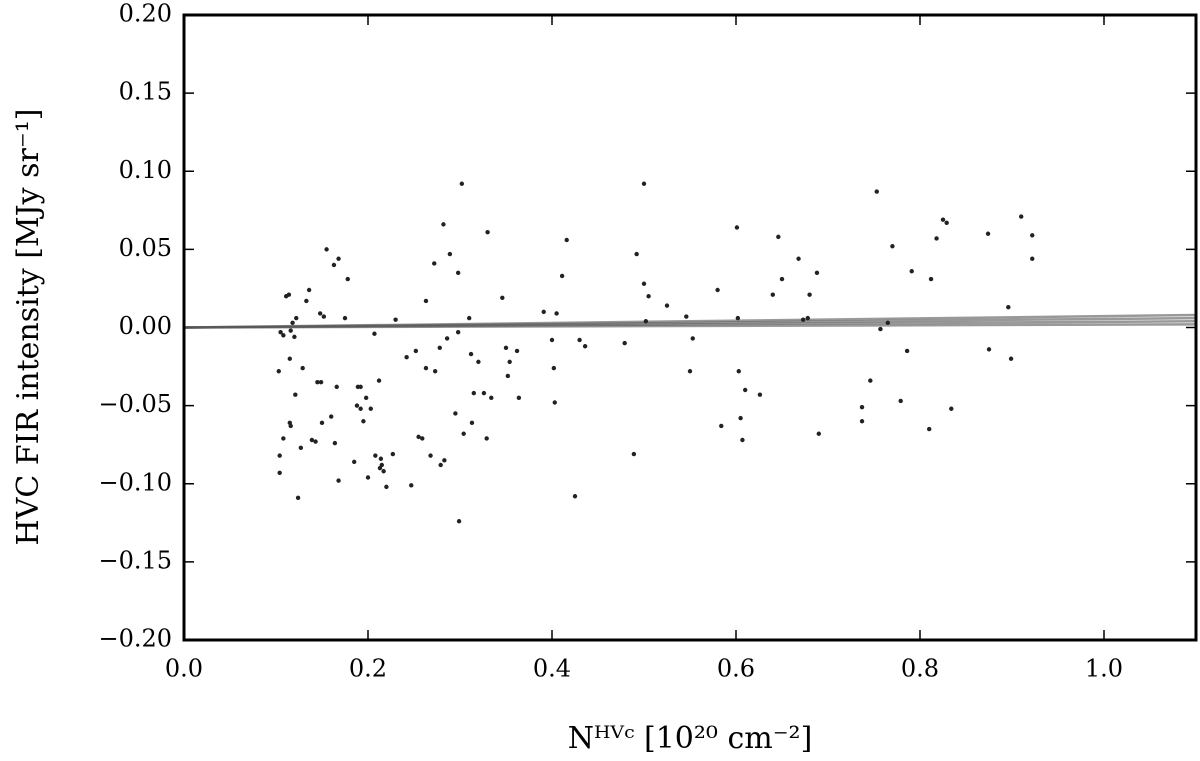 This screenshot has height=761, width=1200. I want to click on y-tick-label: −0.15, so click(135, 560).